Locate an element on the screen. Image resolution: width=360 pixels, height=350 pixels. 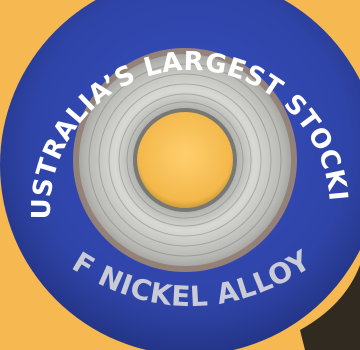
shadow-edge is located at coordinates (330, 307).